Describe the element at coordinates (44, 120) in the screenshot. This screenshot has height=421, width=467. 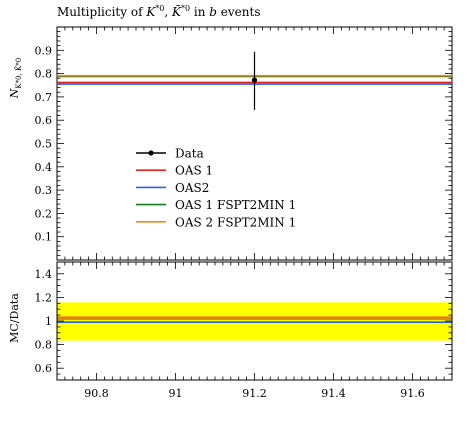
I see `y-tick-label: 0.6` at that location.